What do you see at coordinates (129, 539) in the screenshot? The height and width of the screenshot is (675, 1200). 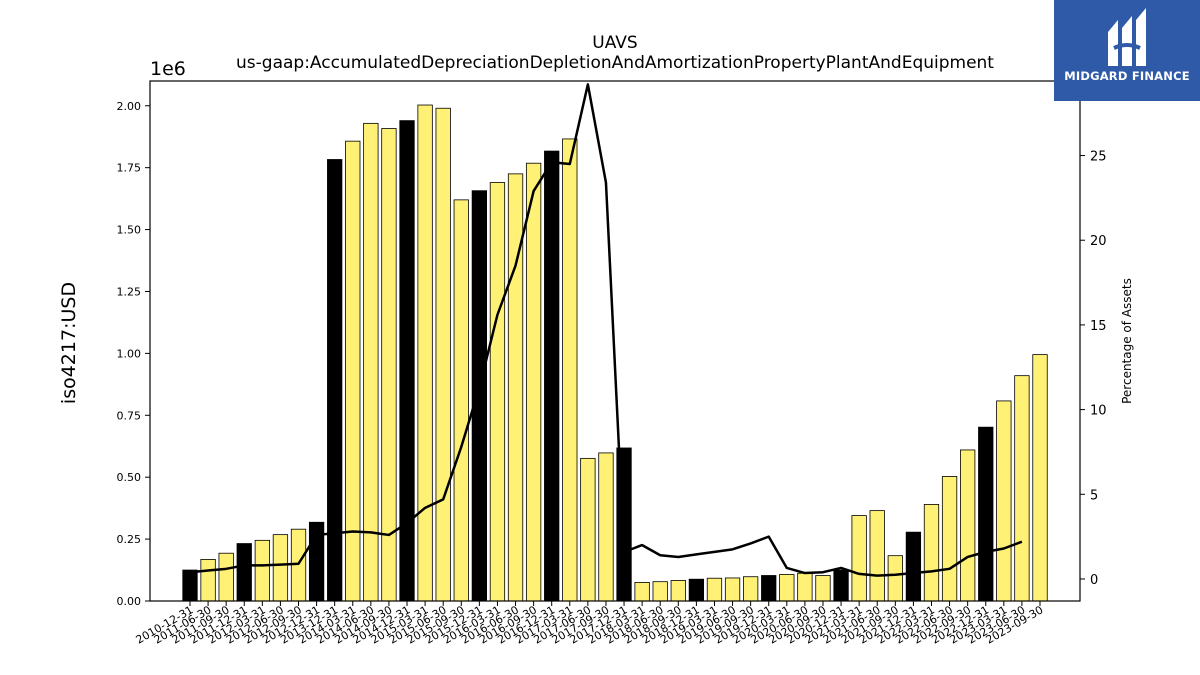 I see `y-tick-label: 0.25` at bounding box center [129, 539].